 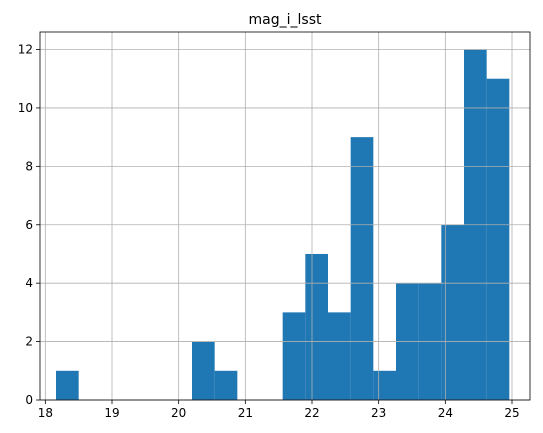 I want to click on y-tick-label: 2, so click(x=29, y=342).